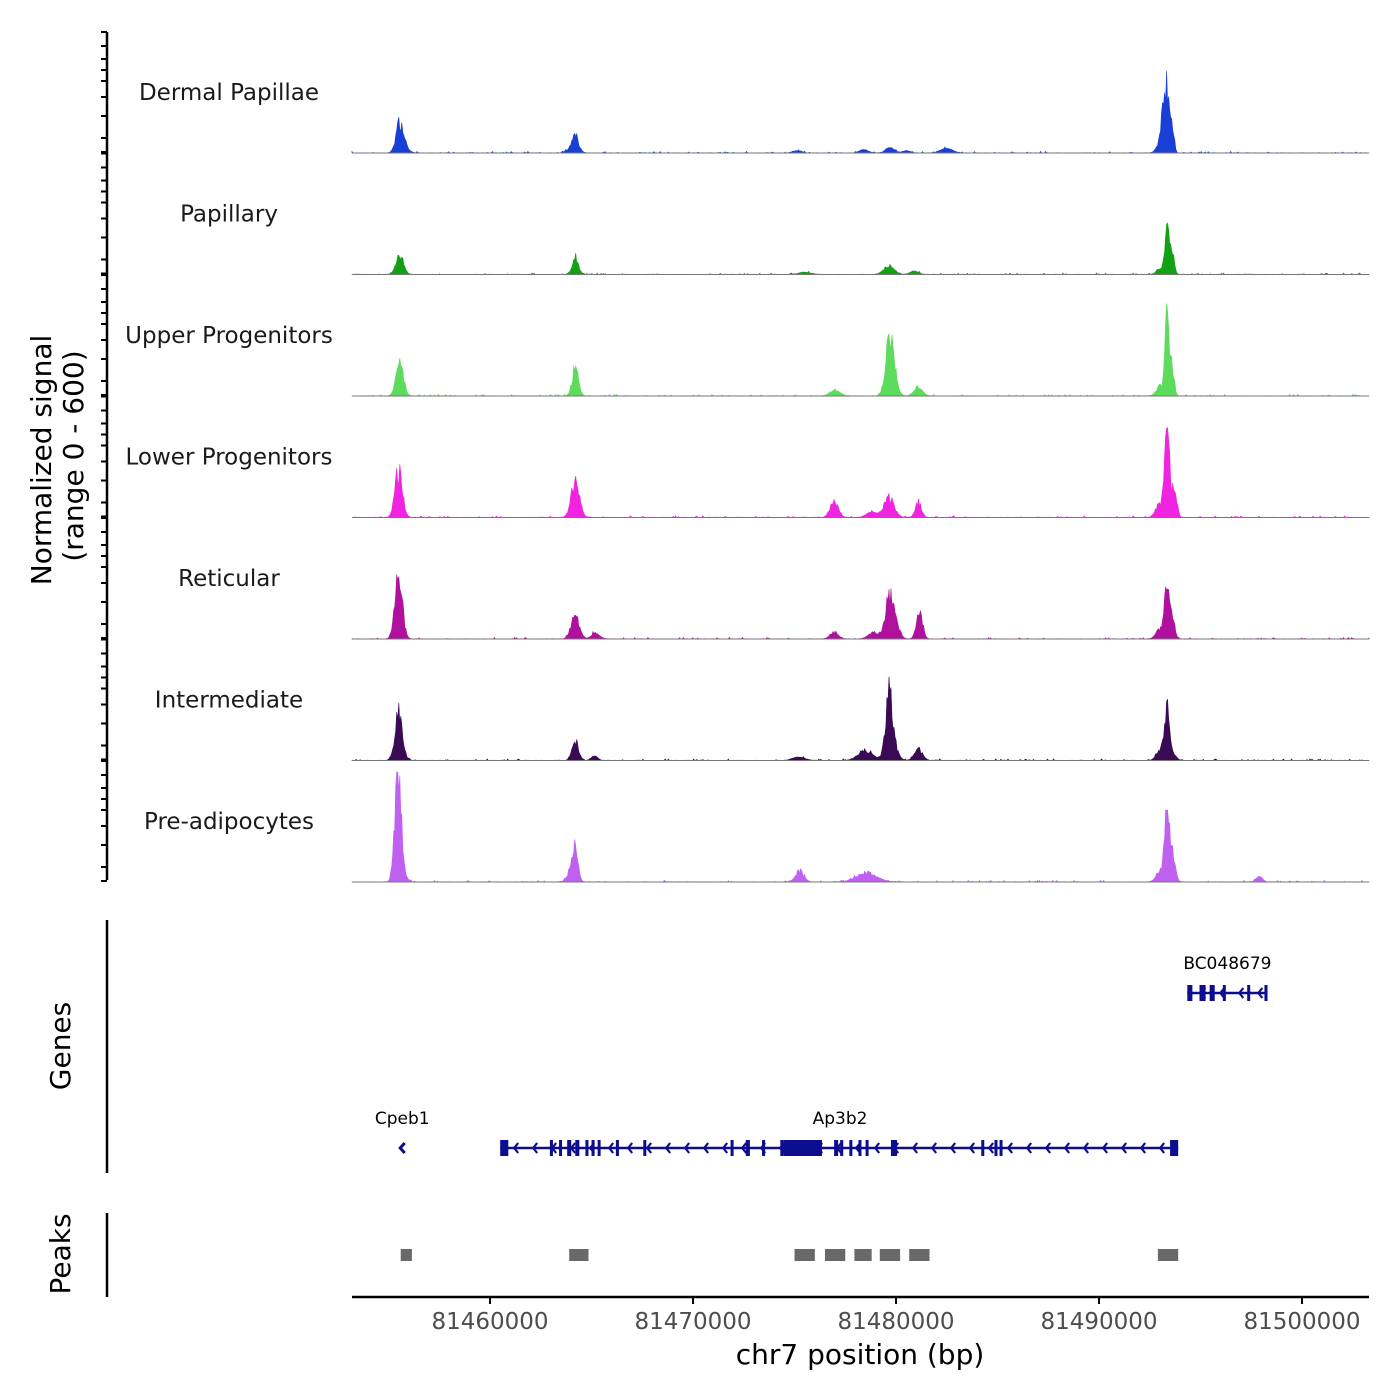 The width and height of the screenshot is (1400, 1400). I want to click on x-tick-label: 81470000, so click(692, 1322).